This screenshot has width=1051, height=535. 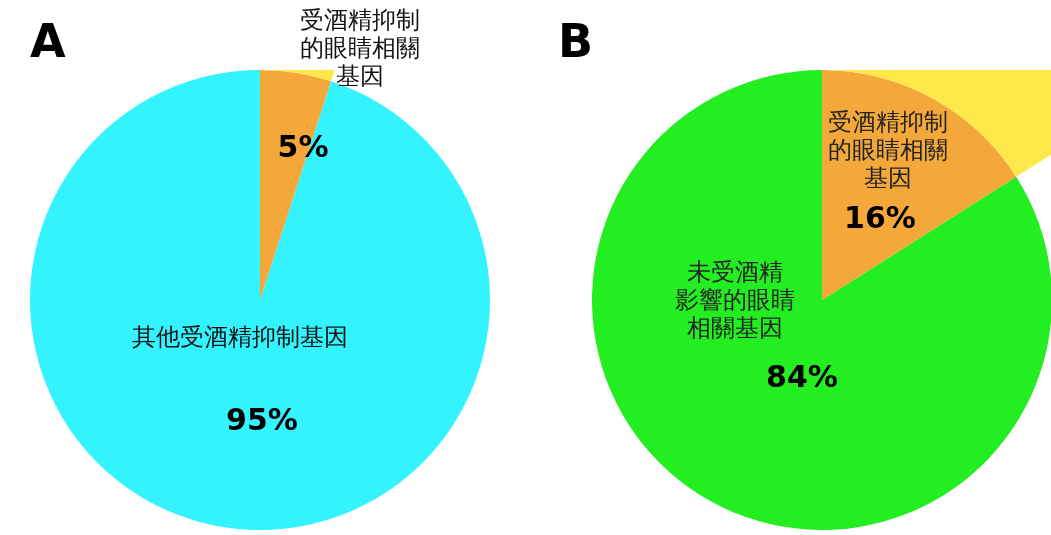 I want to click on data-label: 16%, so click(x=880, y=217).